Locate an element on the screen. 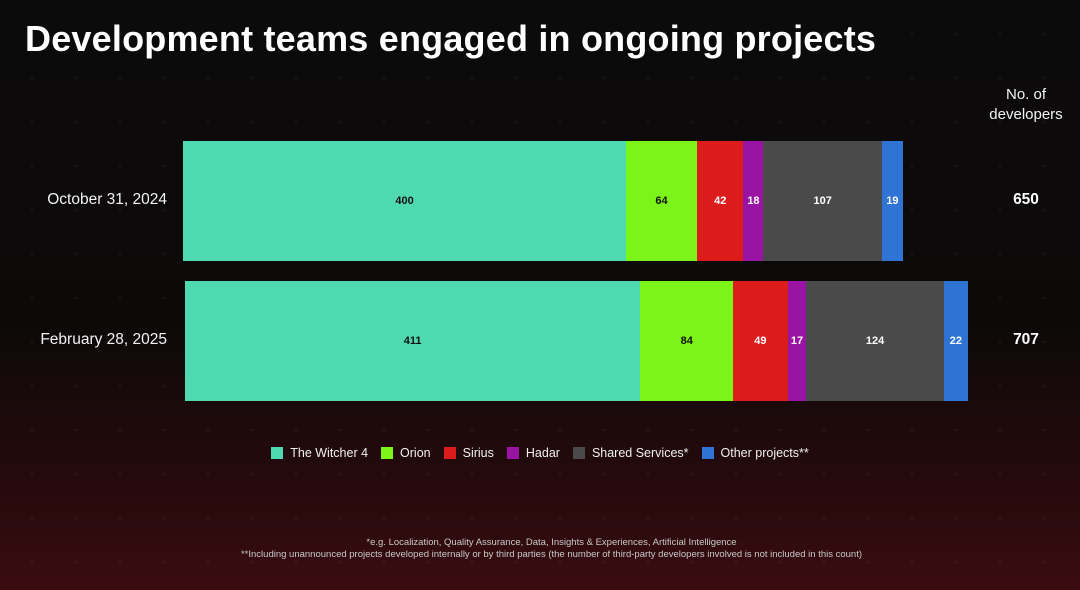 The image size is (1080, 590). total-column-header-line2: developers is located at coordinates (1026, 114).